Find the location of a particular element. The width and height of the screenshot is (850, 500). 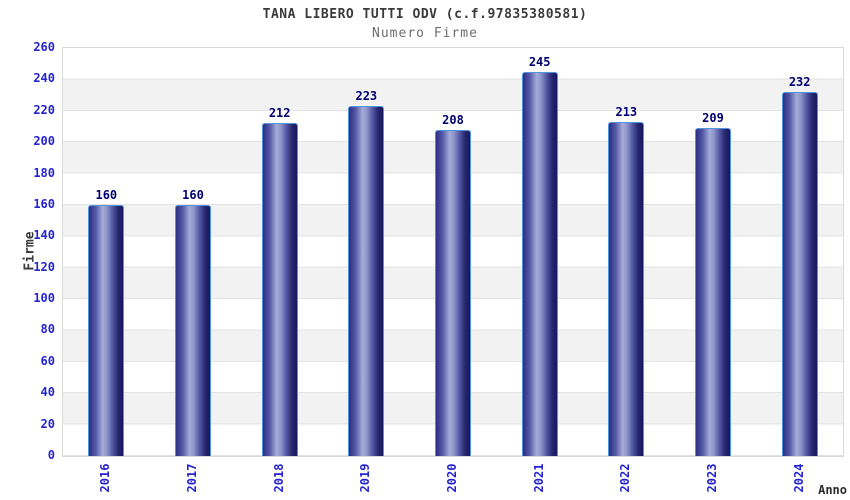

bar-value-label-2024: 232 is located at coordinates (799, 81).